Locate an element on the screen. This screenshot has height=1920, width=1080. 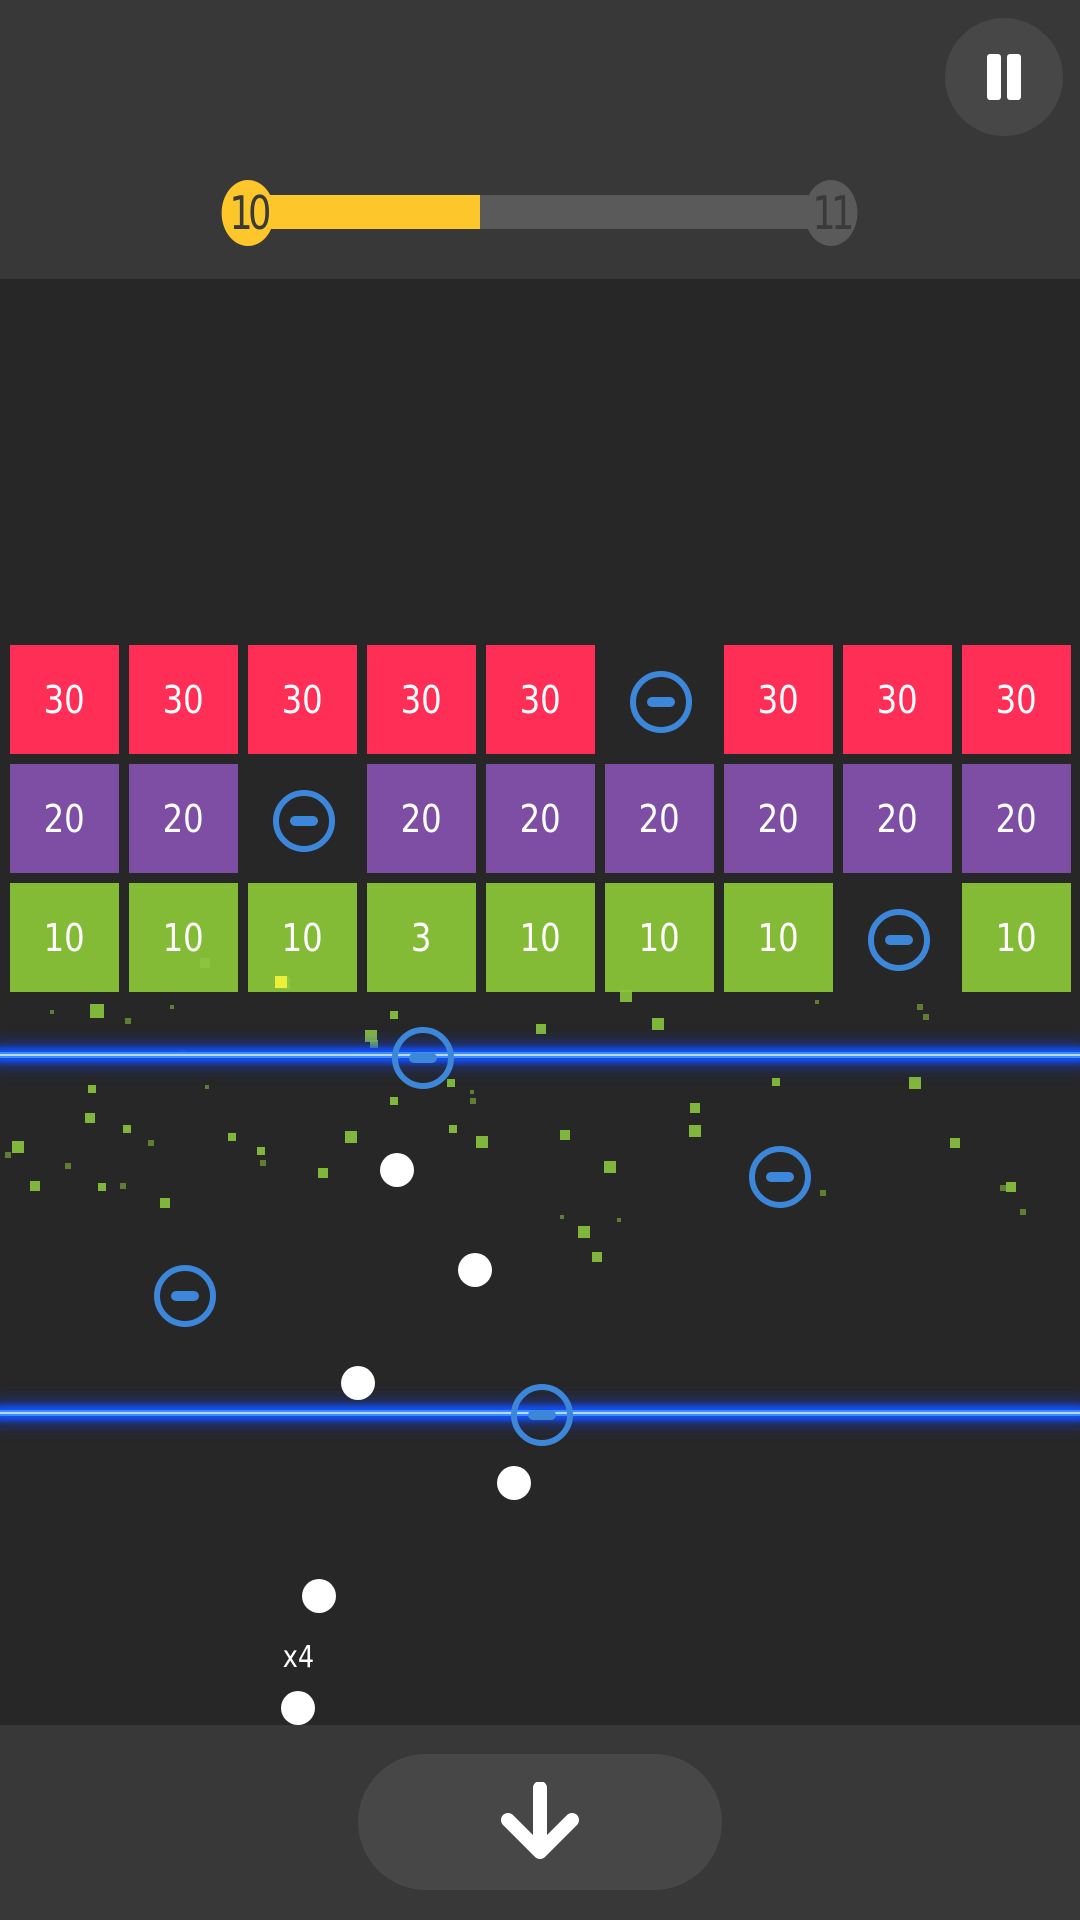
drop-balls-button is located at coordinates (540, 1822).